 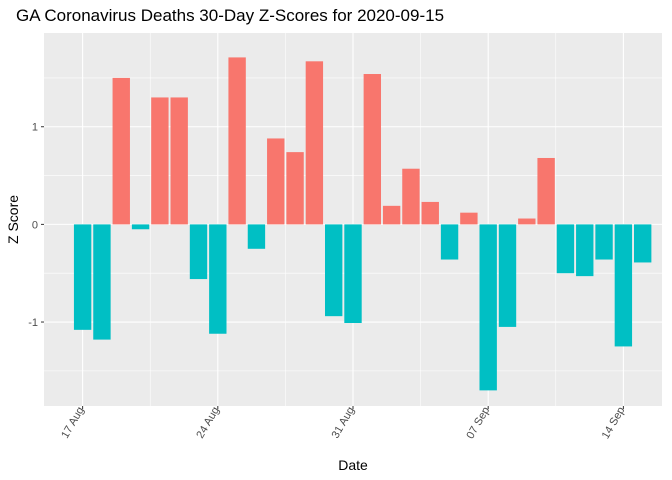 What do you see at coordinates (614, 423) in the screenshot?
I see `x-tick-label: 14 Sep` at bounding box center [614, 423].